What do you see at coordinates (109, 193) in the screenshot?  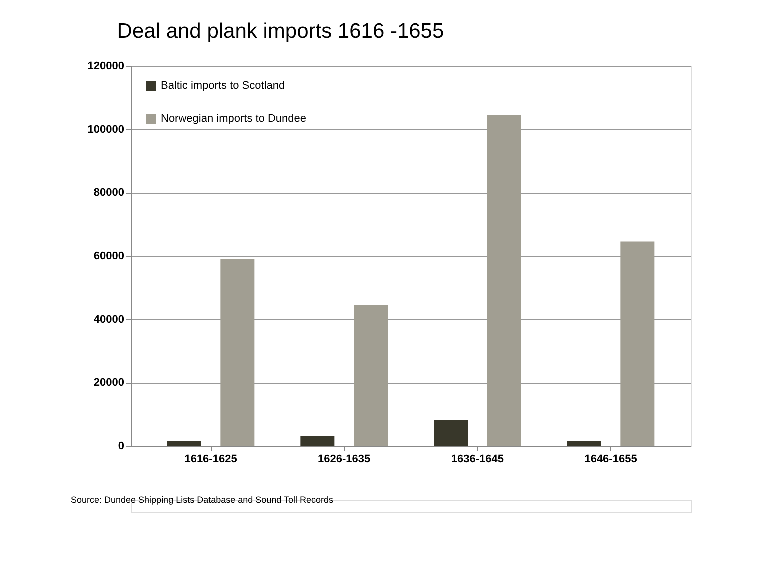 I see `y-tick-label: 80000` at bounding box center [109, 193].